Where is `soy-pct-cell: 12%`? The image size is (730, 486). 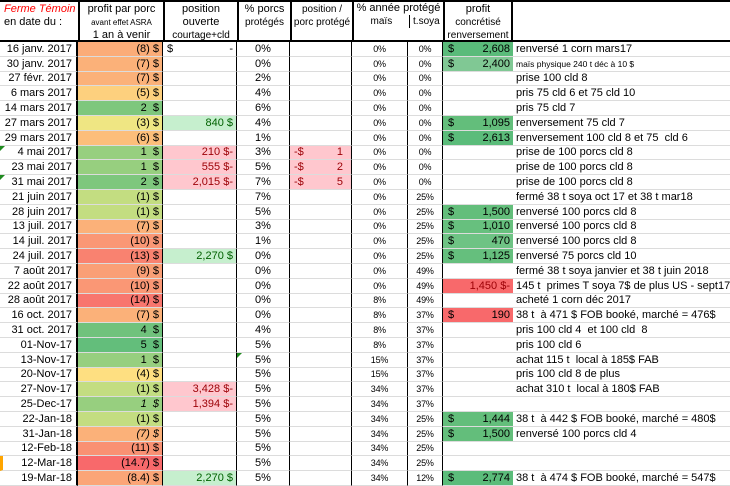
soy-pct-cell: 12% is located at coordinates (425, 478).